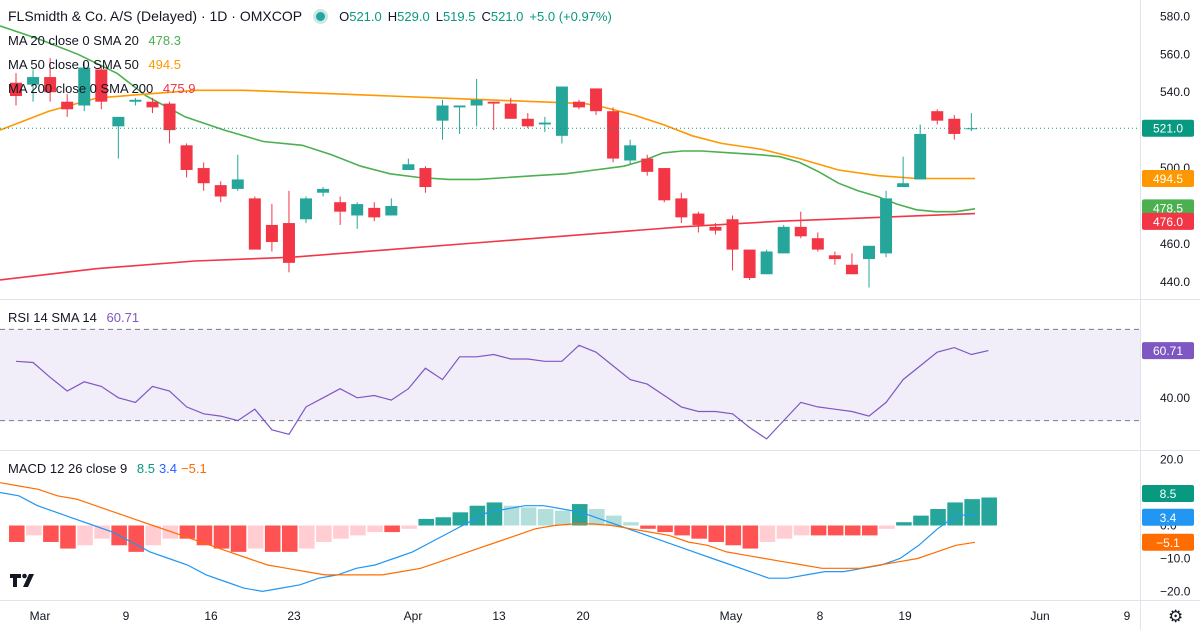  What do you see at coordinates (507, 16) in the screenshot?
I see `close-value: 521.0` at bounding box center [507, 16].